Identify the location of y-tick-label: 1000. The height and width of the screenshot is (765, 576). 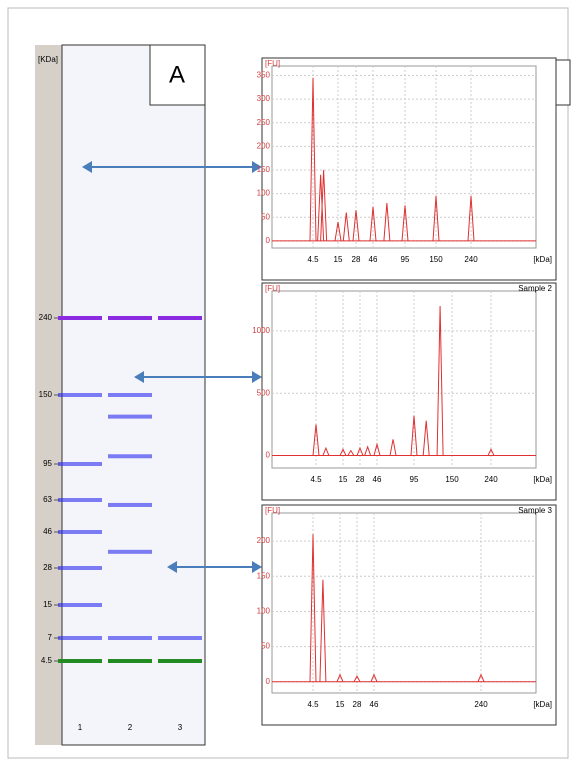
(261, 330).